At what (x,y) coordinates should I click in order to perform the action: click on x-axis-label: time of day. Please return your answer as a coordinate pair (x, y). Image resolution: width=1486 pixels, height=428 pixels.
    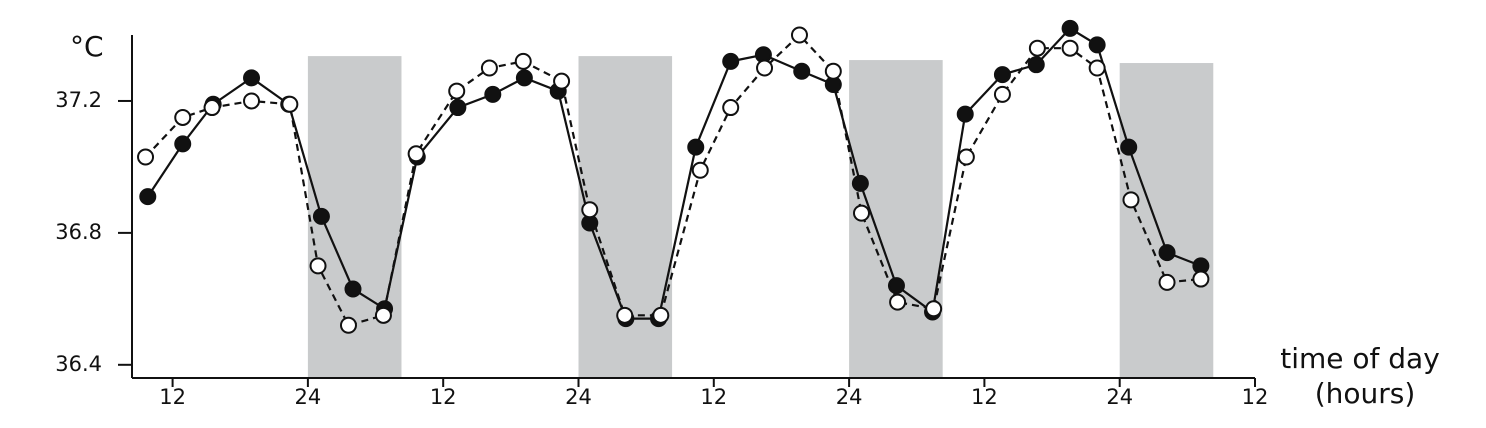
    Looking at the image, I should click on (1360, 358).